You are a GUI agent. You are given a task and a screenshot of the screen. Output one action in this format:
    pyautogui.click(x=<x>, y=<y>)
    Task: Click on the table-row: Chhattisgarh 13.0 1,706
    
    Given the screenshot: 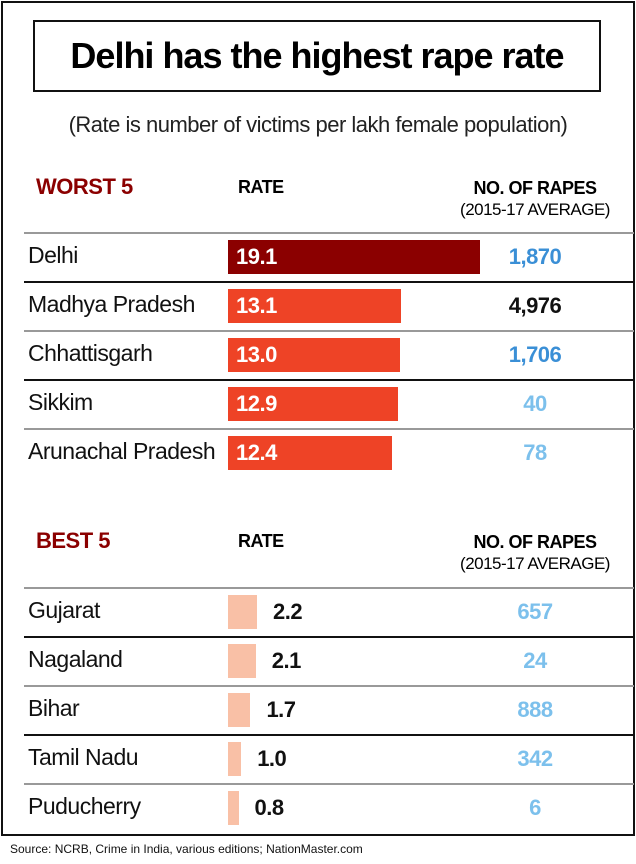 What is the action you would take?
    pyautogui.click(x=317, y=354)
    